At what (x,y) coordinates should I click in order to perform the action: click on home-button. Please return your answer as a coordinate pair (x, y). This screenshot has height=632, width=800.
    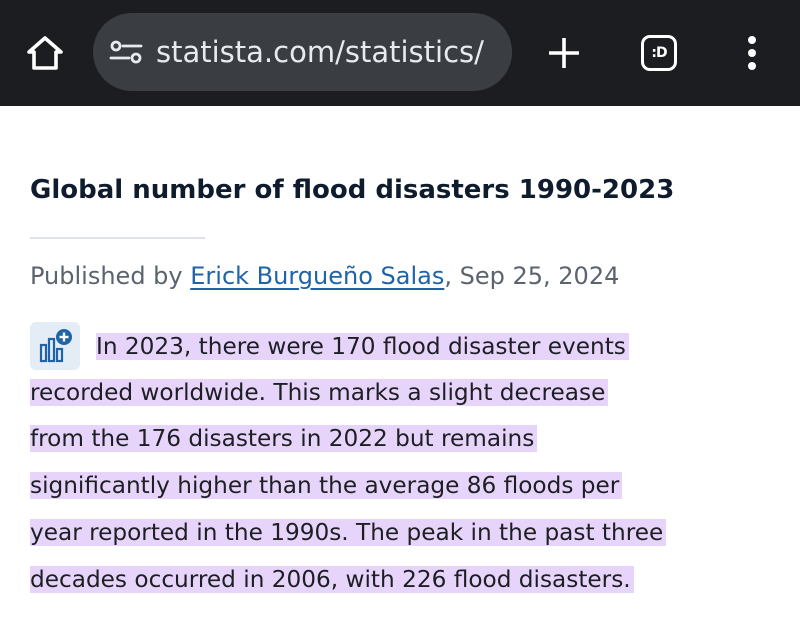
    Looking at the image, I should click on (45, 53).